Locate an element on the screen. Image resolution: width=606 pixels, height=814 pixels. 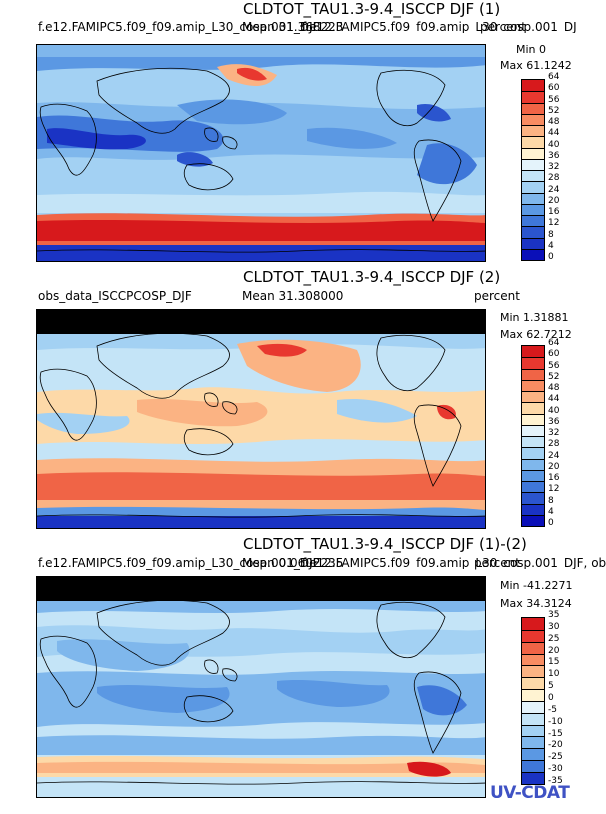
colorbar-tick-label: -5 is located at coordinates (552, 709).